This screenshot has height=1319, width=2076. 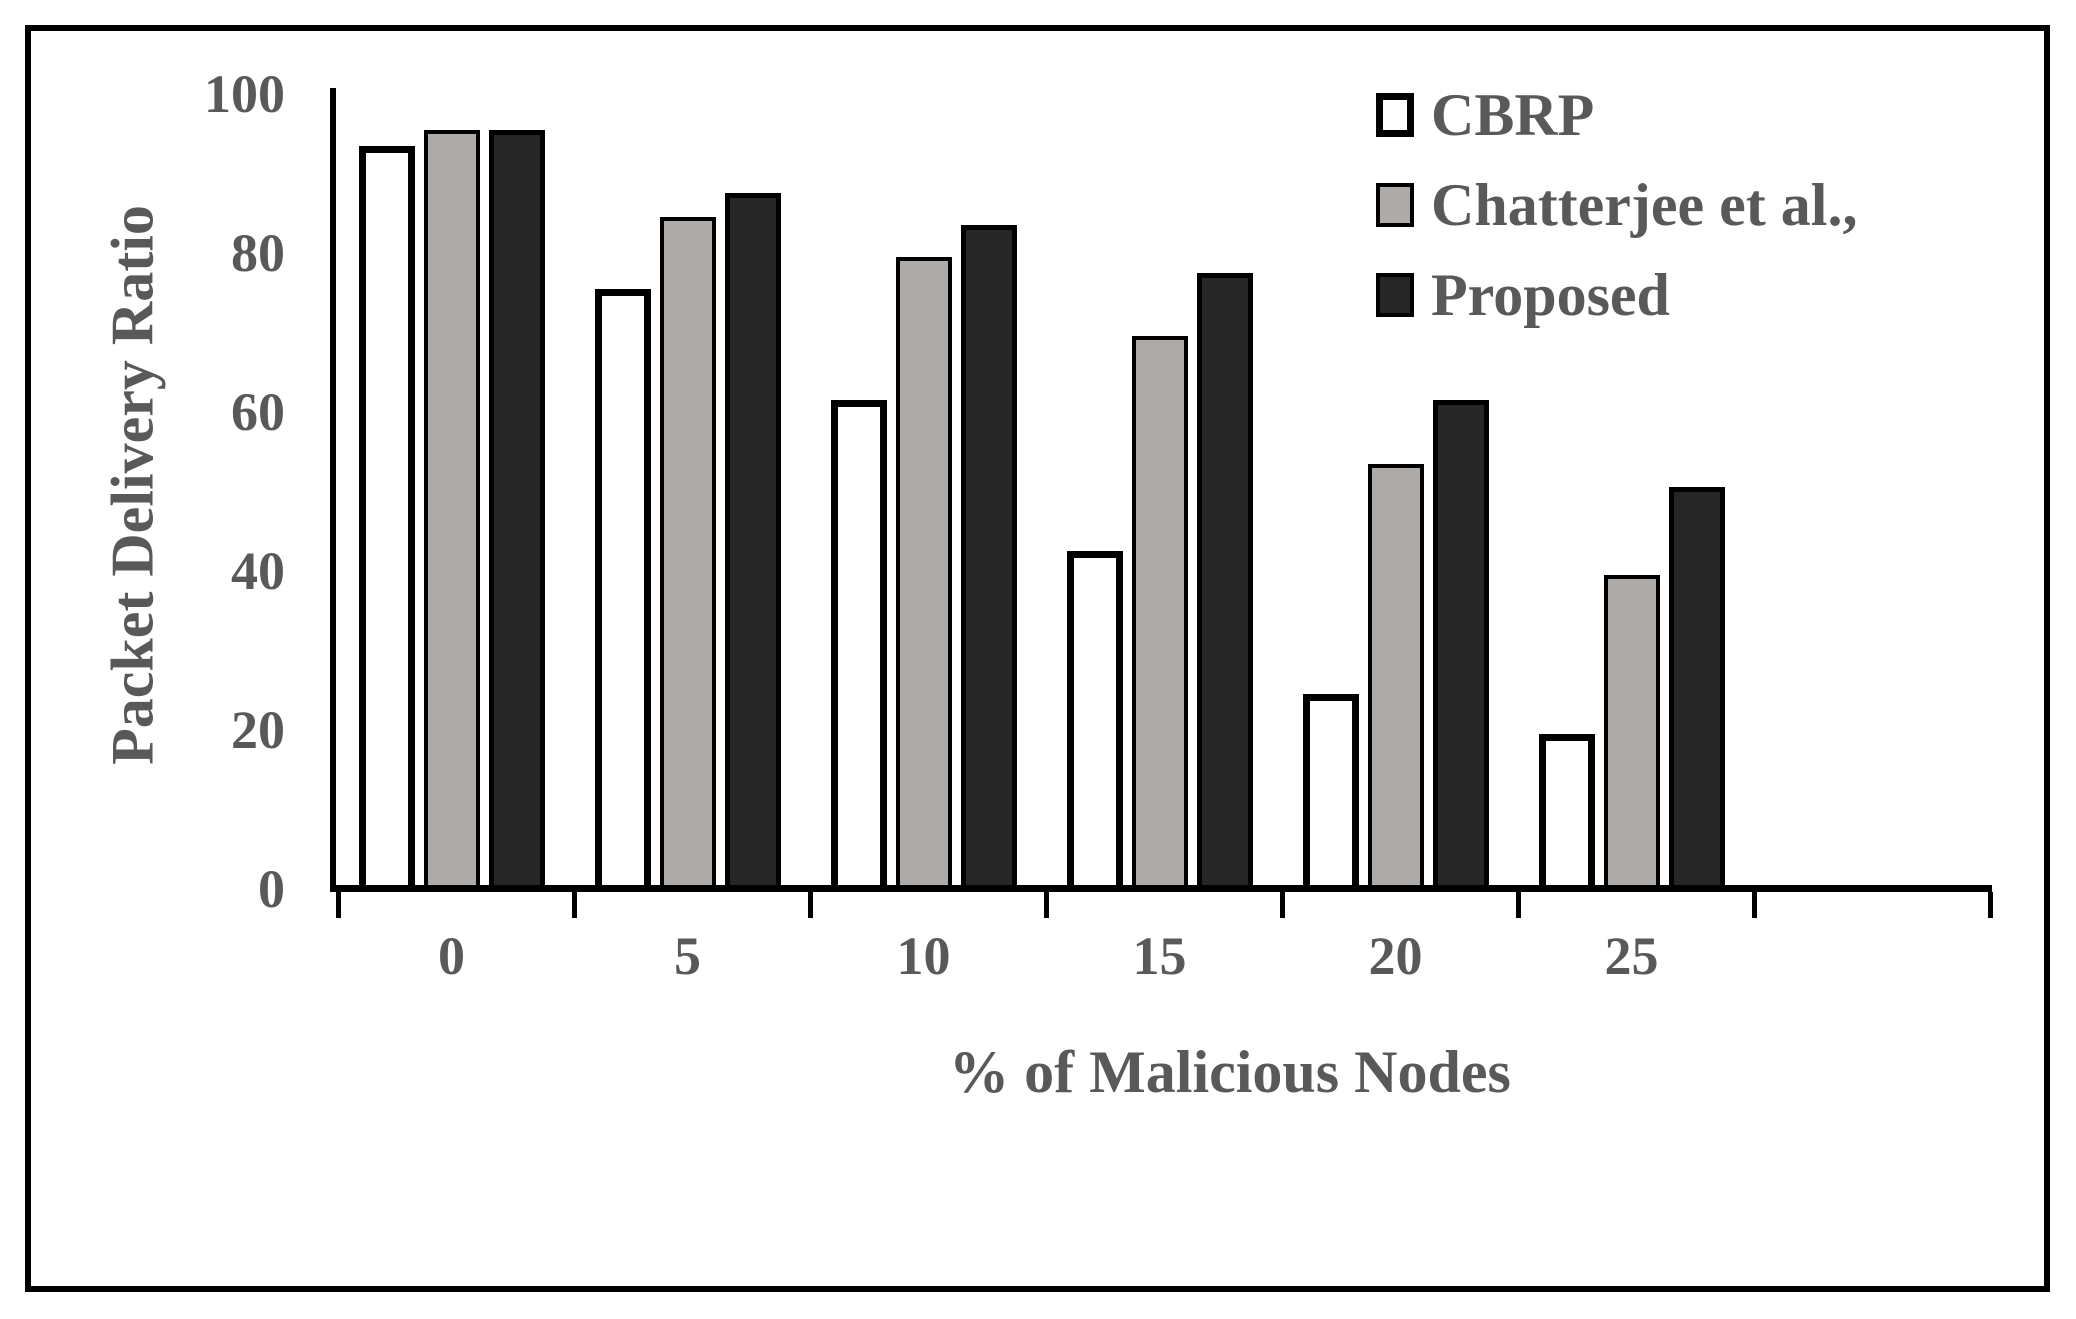 I want to click on x-tick-label: 20, so click(x=1395, y=956).